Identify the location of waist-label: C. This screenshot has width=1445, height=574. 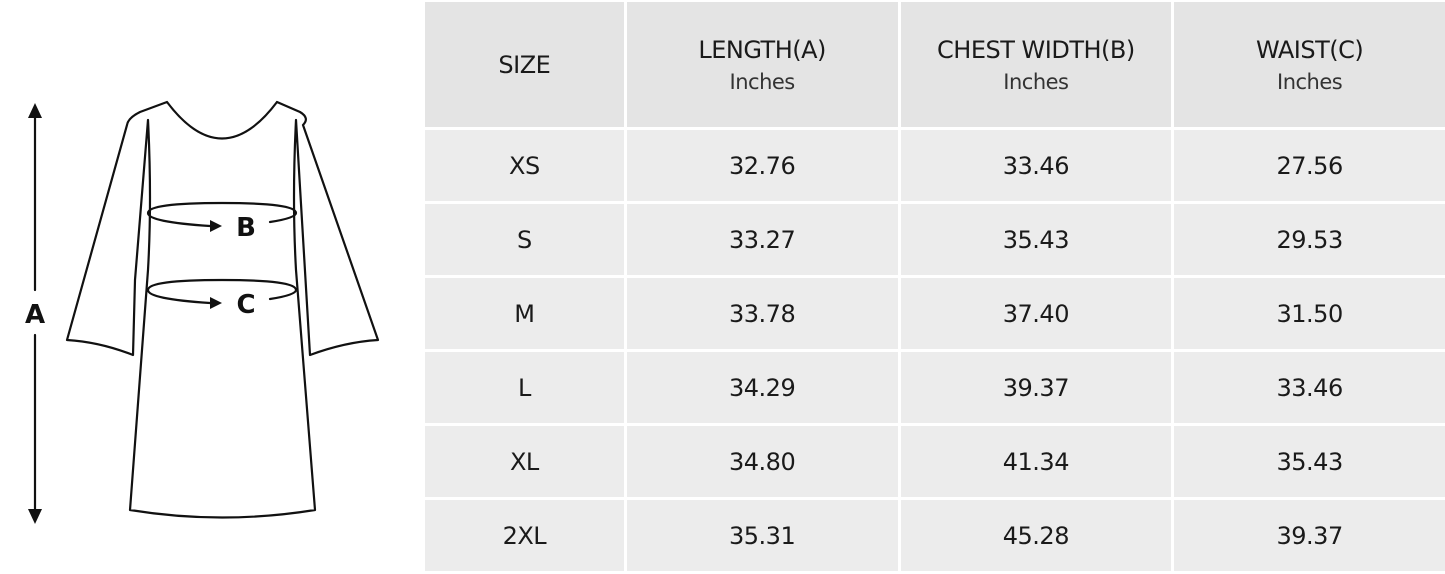
(245, 305).